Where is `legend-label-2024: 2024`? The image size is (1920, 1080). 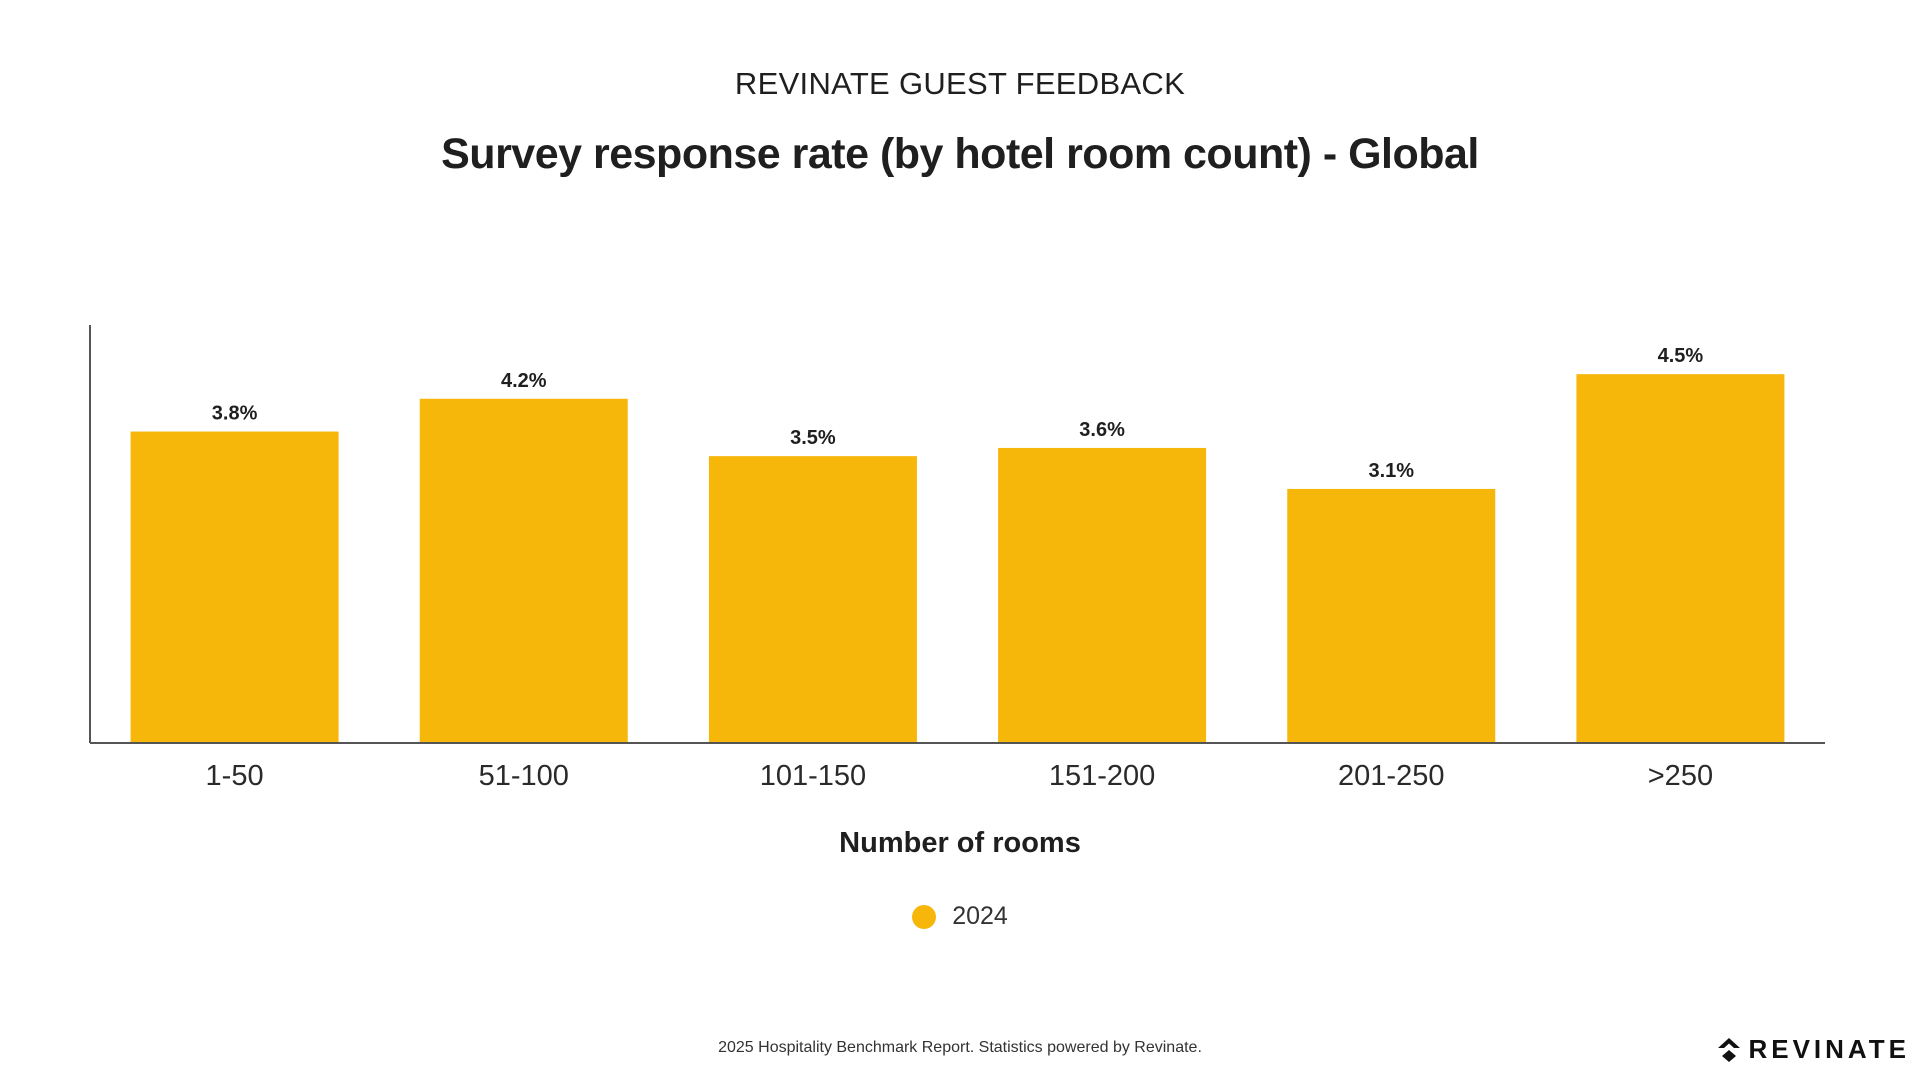 legend-label-2024: 2024 is located at coordinates (980, 916).